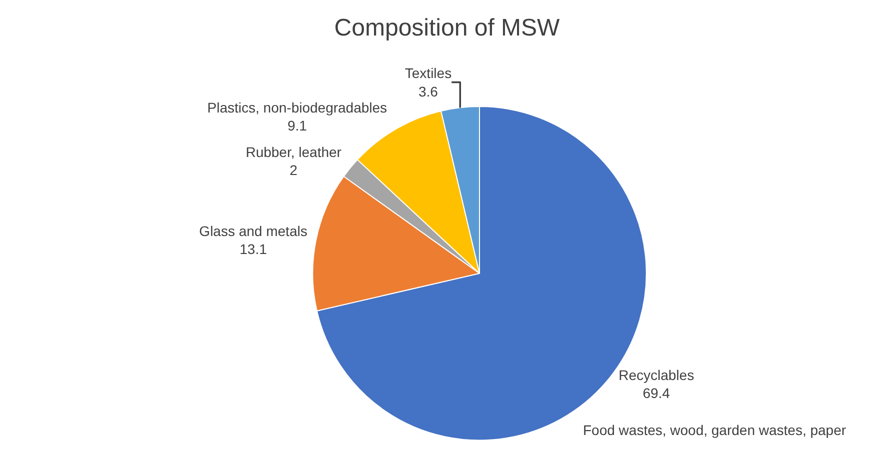  What do you see at coordinates (428, 73) in the screenshot?
I see `slice-label: Textiles` at bounding box center [428, 73].